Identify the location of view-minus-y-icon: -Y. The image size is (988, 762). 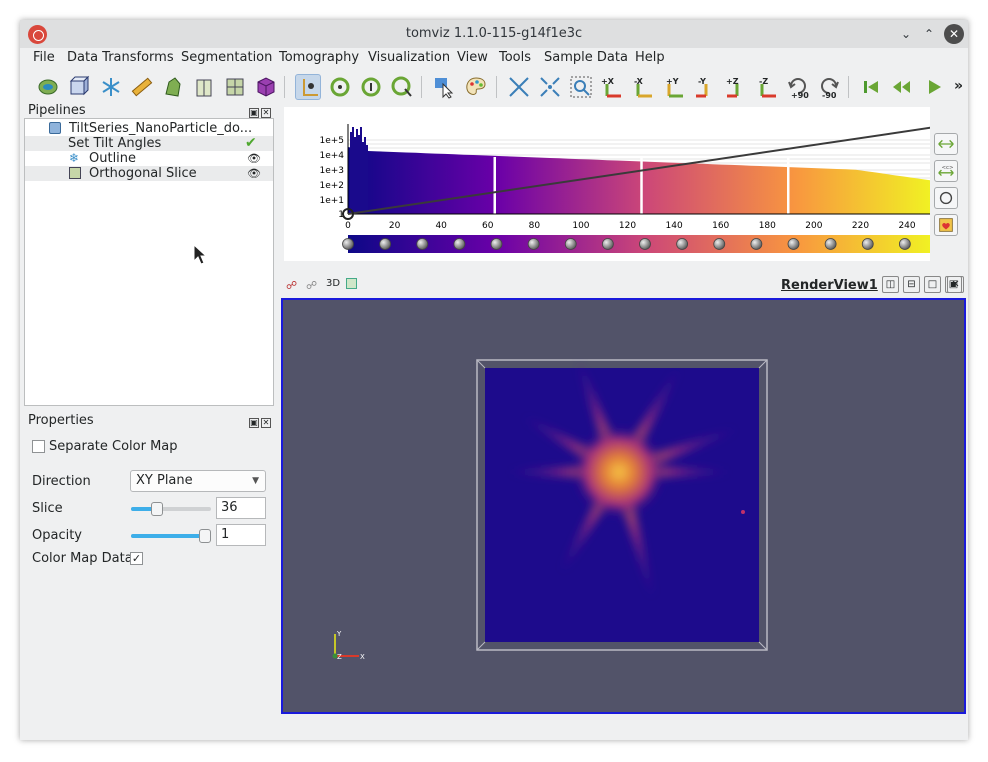
(705, 87).